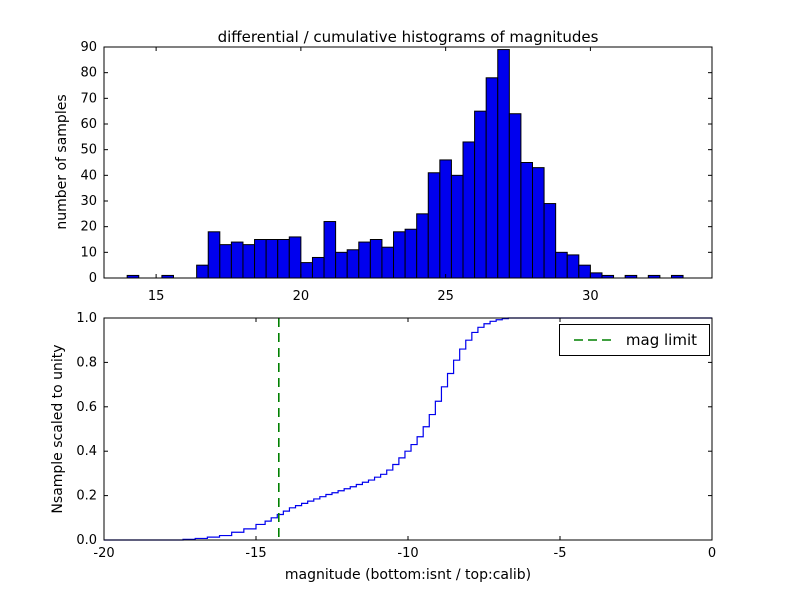 The width and height of the screenshot is (800, 600). Describe the element at coordinates (88, 124) in the screenshot. I see `top-y-tick-label: 60` at that location.